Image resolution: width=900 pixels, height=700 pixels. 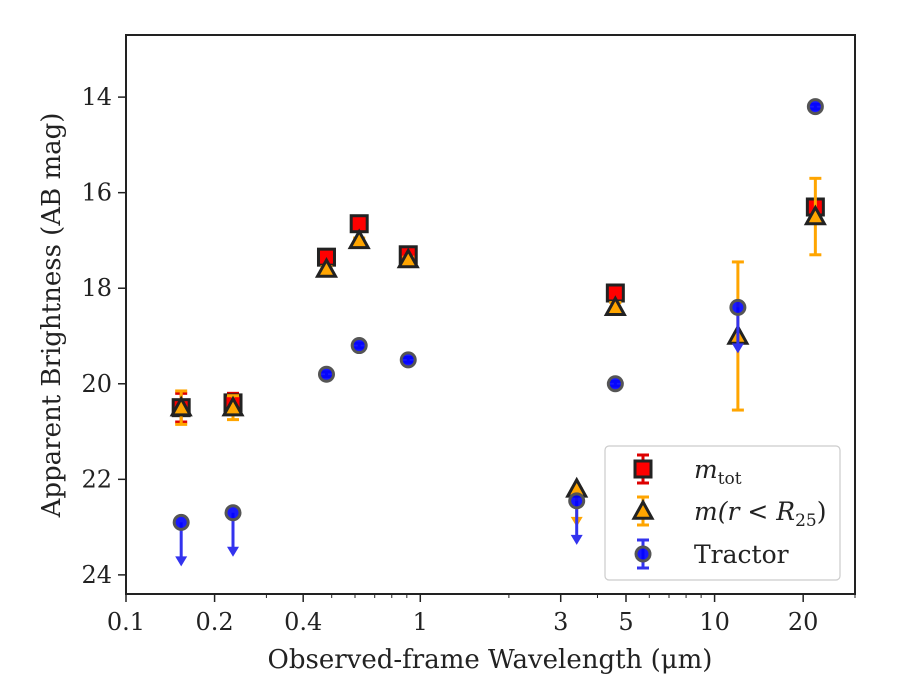 What do you see at coordinates (52, 316) in the screenshot?
I see `y-axis-label: Apparent Brightness (AB mag)` at bounding box center [52, 316].